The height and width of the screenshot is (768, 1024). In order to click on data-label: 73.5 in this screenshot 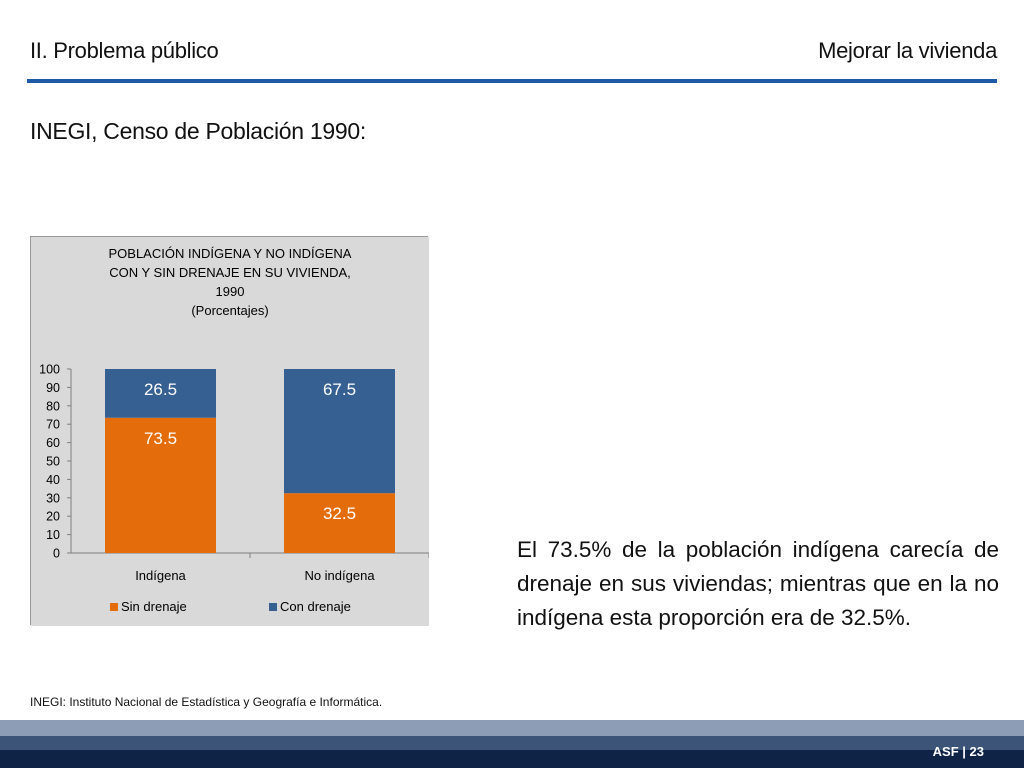, I will do `click(160, 438)`.